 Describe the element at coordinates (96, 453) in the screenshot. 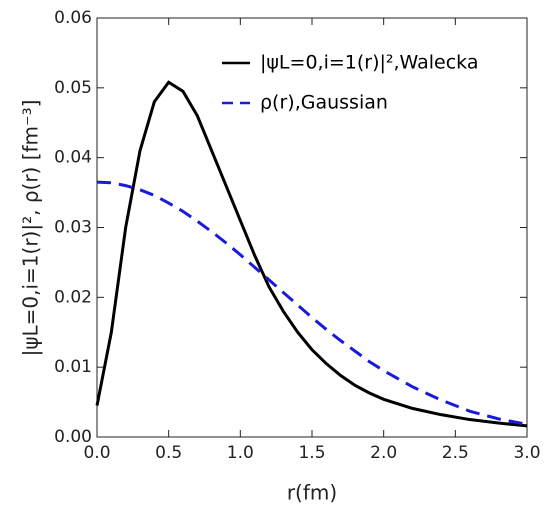

I see `x-tick-label: 0.0` at that location.